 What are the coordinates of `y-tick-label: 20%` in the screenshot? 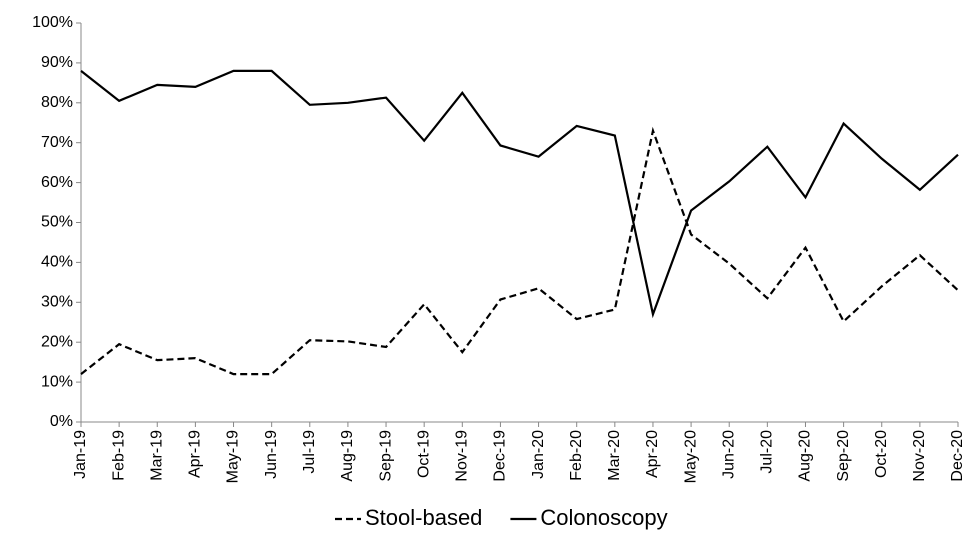 It's located at (57, 341).